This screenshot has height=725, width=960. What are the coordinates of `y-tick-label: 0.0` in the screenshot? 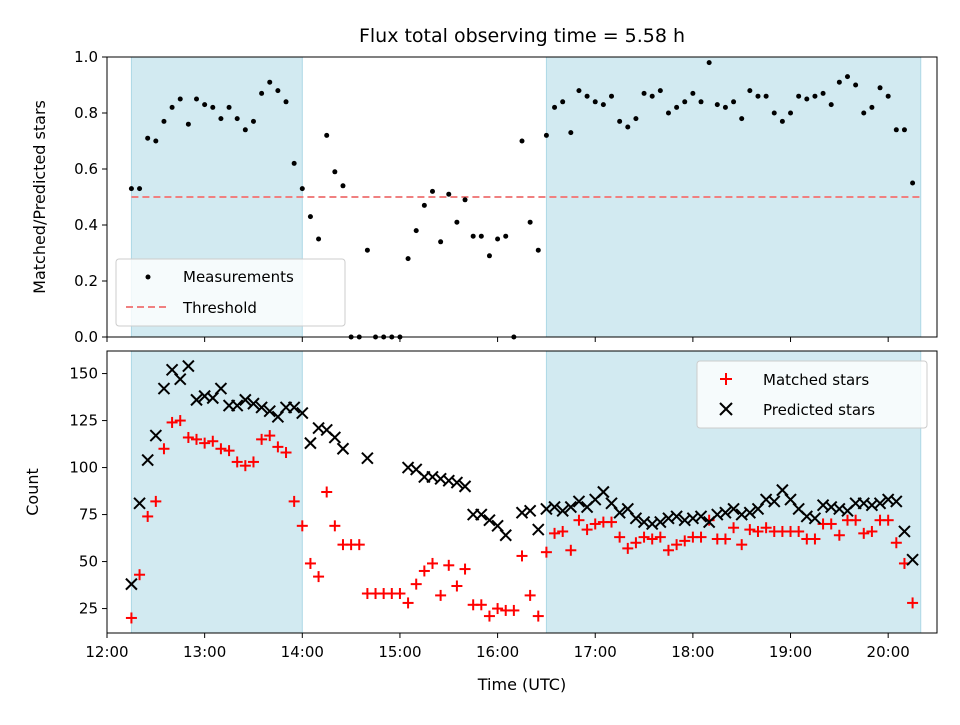 It's located at (86, 337).